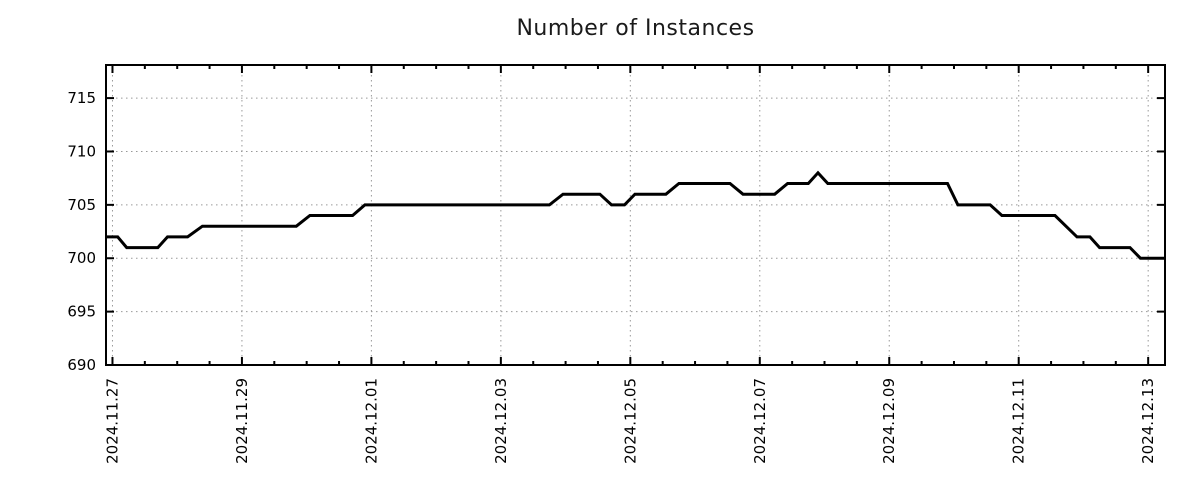  I want to click on chart-title: Number of Instances, so click(635, 28).